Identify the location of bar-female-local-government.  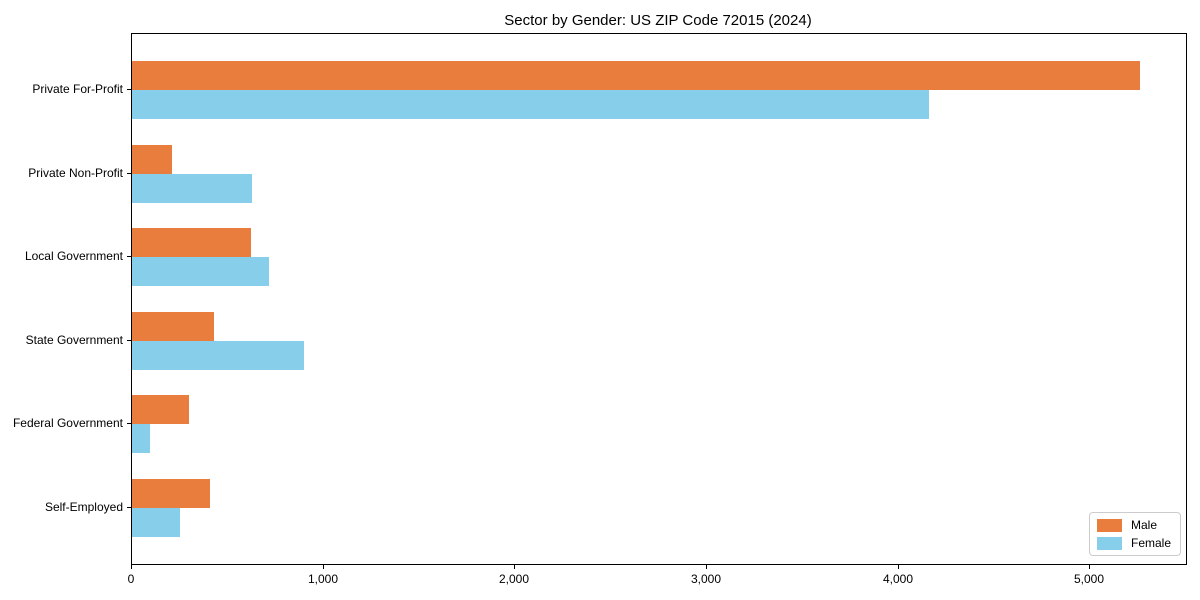
(200, 272).